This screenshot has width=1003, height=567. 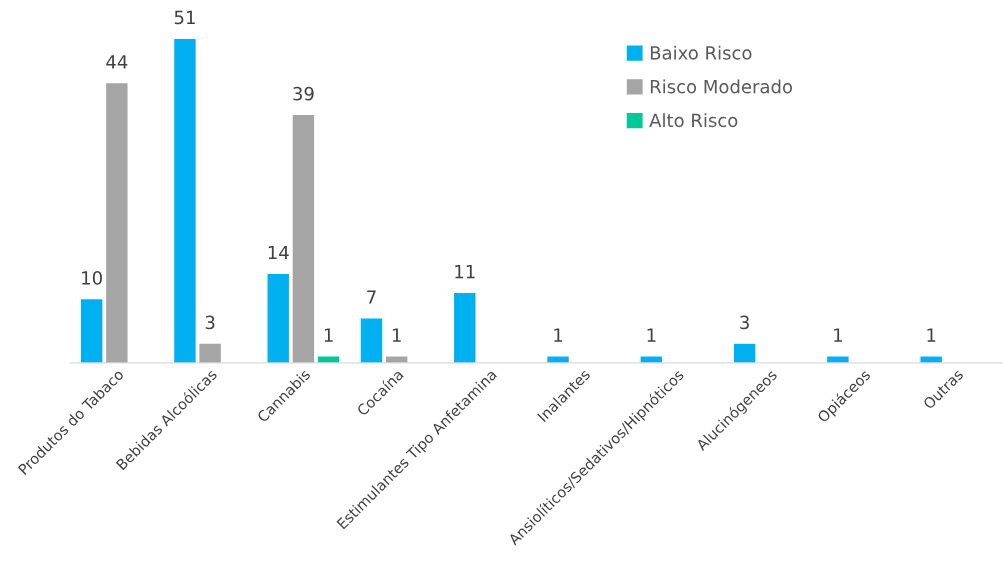 I want to click on data-label: 7, so click(x=371, y=297).